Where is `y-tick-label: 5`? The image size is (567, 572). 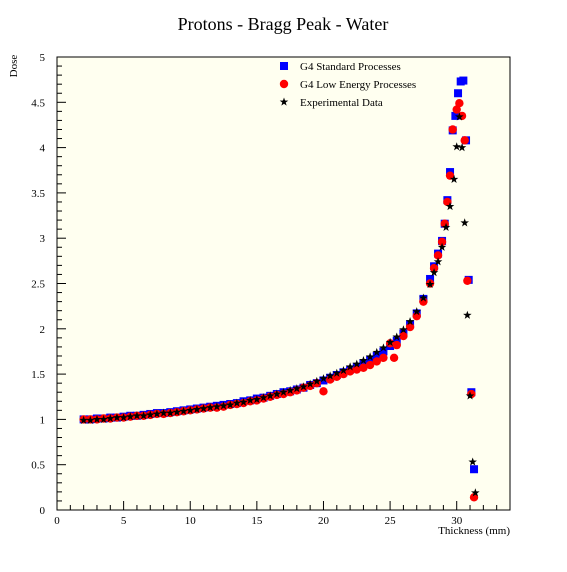 y-tick-label: 5 is located at coordinates (43, 58).